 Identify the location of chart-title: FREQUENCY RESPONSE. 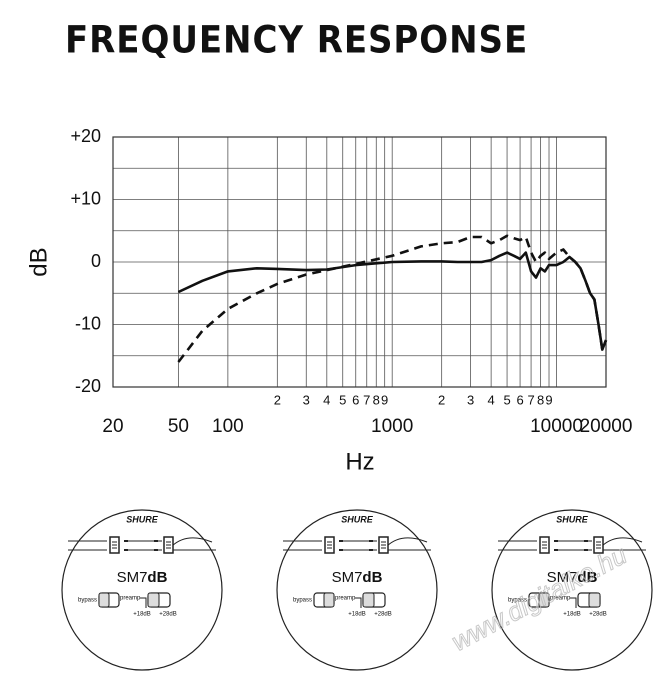
(296, 40).